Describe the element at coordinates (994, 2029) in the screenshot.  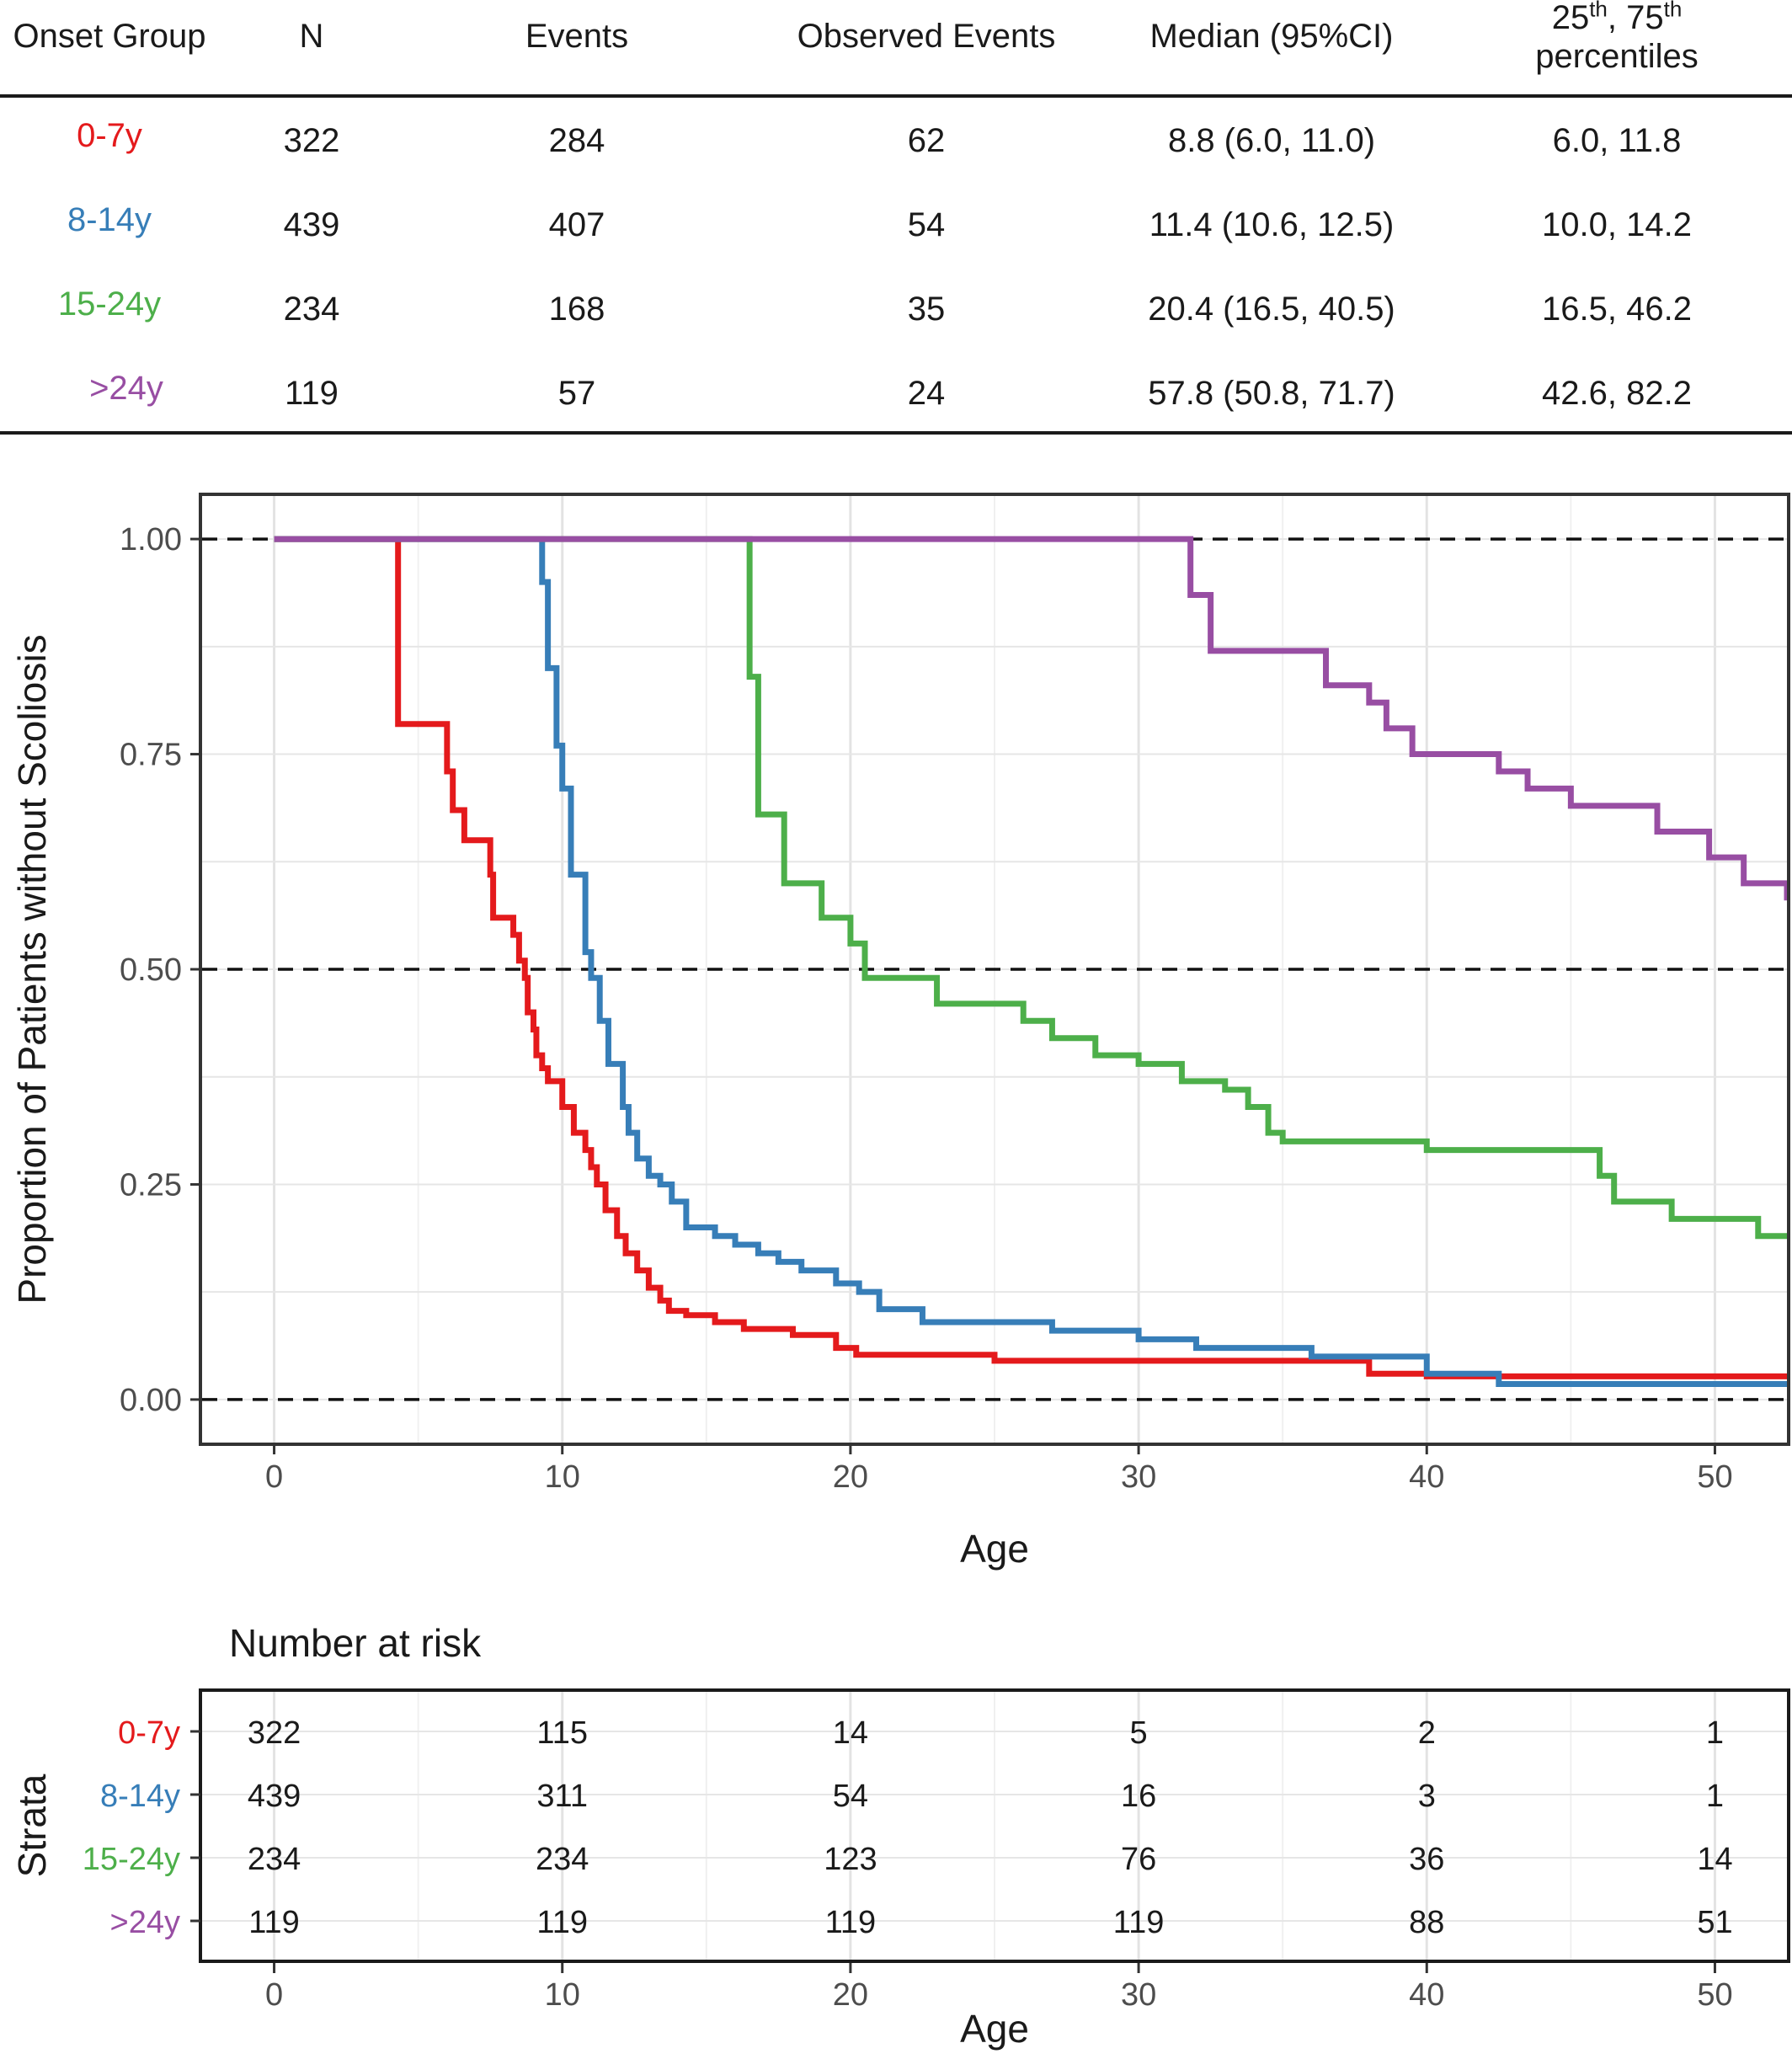
I see `risk-x-axis-label: Age` at that location.